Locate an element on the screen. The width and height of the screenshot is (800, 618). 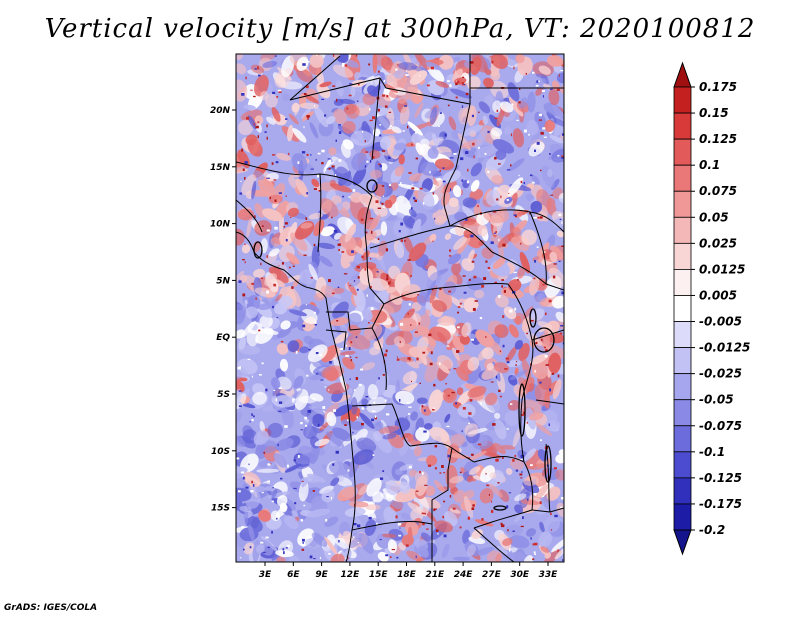
lon-tick-label: 24E is located at coordinates (464, 575).